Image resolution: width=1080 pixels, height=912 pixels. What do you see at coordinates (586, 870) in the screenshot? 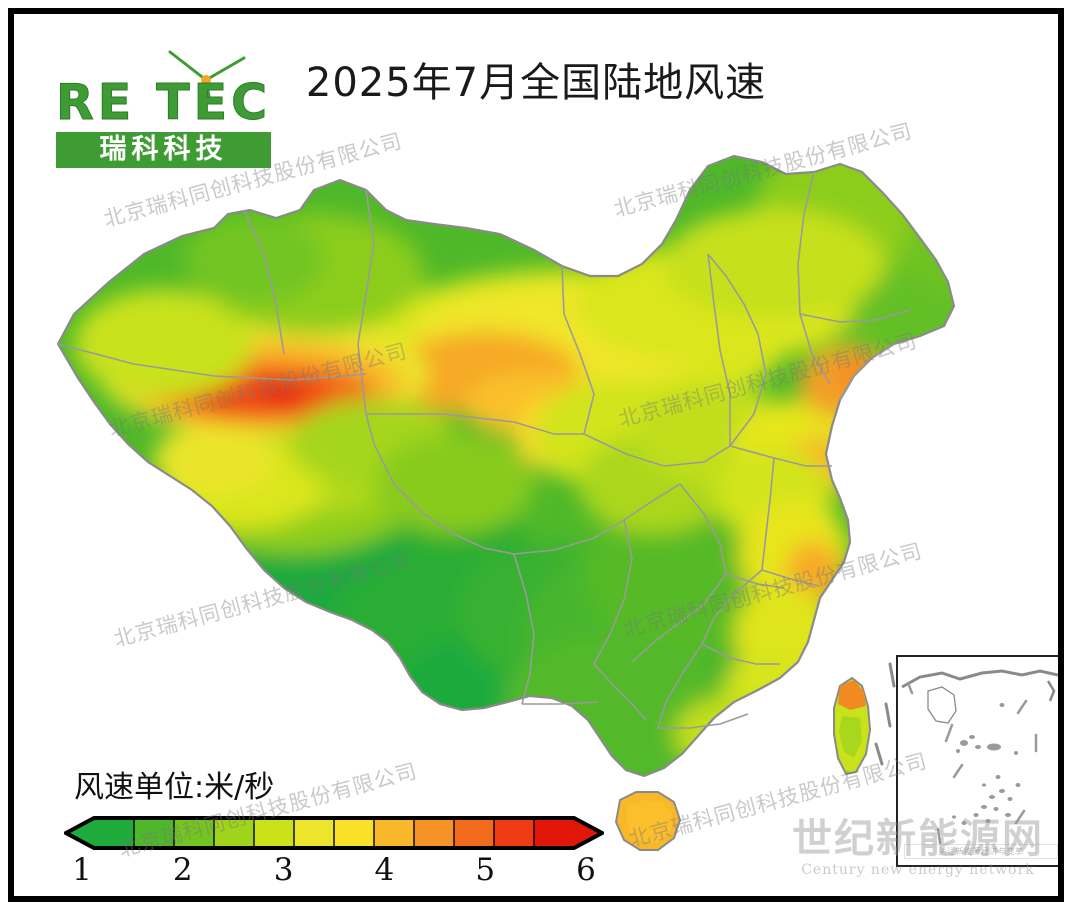
I see `legend-tick-6: 6` at bounding box center [586, 870].